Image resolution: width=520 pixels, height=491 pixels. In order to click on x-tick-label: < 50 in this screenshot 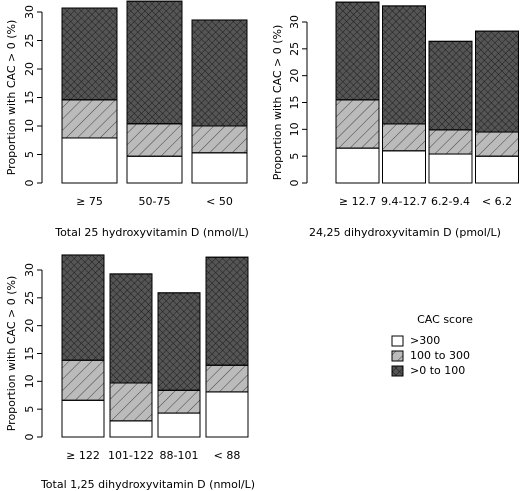, I will do `click(219, 201)`.